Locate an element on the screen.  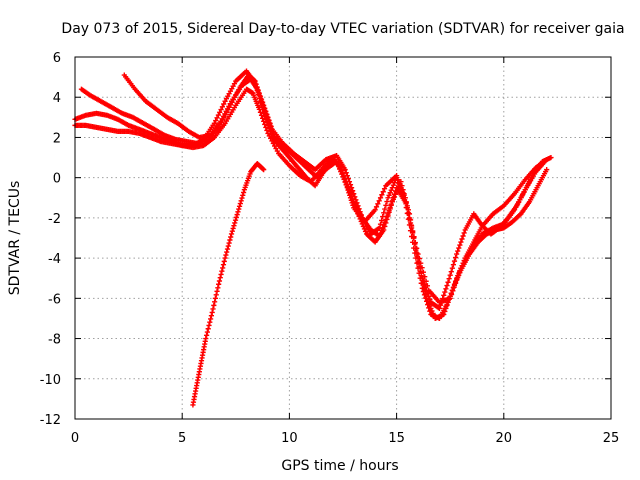
y-tick-label: 4 is located at coordinates (57, 98).